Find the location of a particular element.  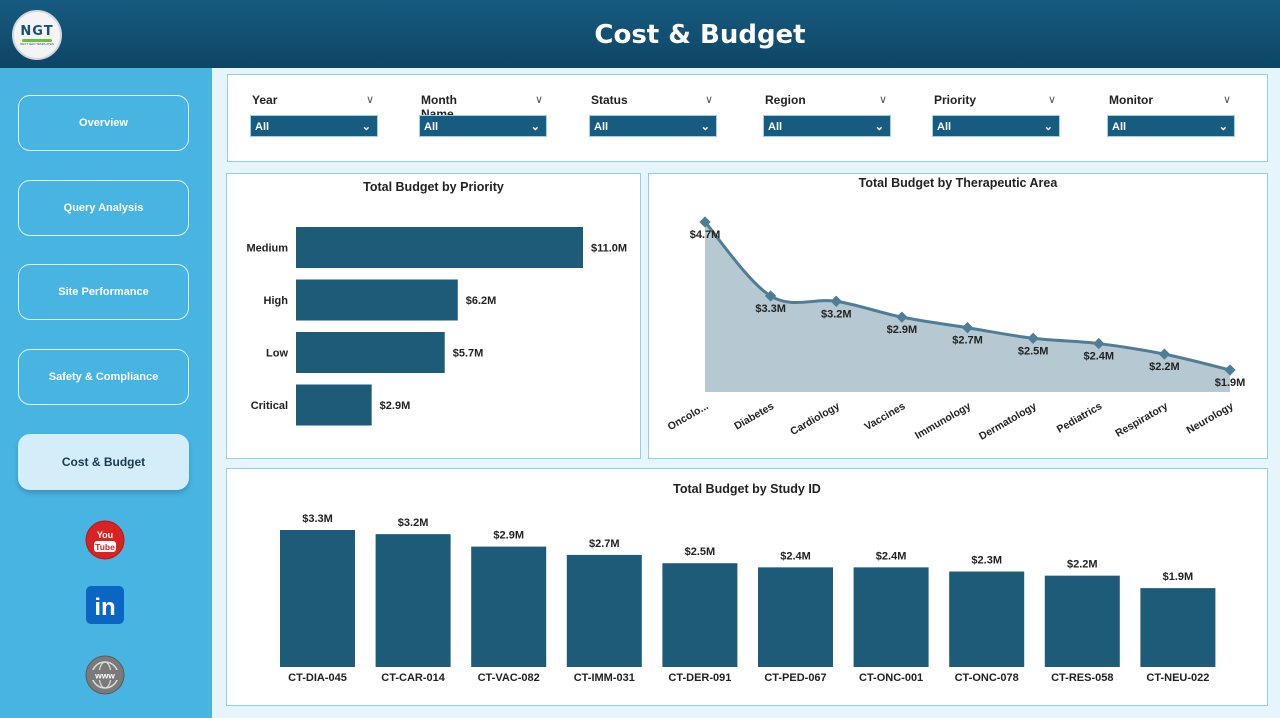

header-bar: NGT NEXT GEN TEMPLATES Cost & Budget is located at coordinates (640, 34).